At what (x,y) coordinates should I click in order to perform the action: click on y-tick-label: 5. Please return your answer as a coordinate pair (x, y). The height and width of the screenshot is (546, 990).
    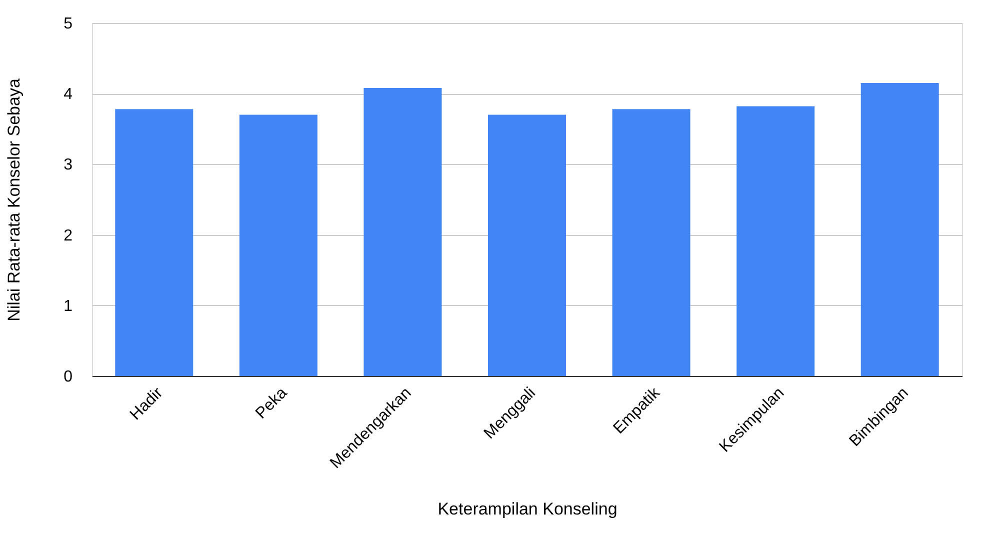
    Looking at the image, I should click on (68, 24).